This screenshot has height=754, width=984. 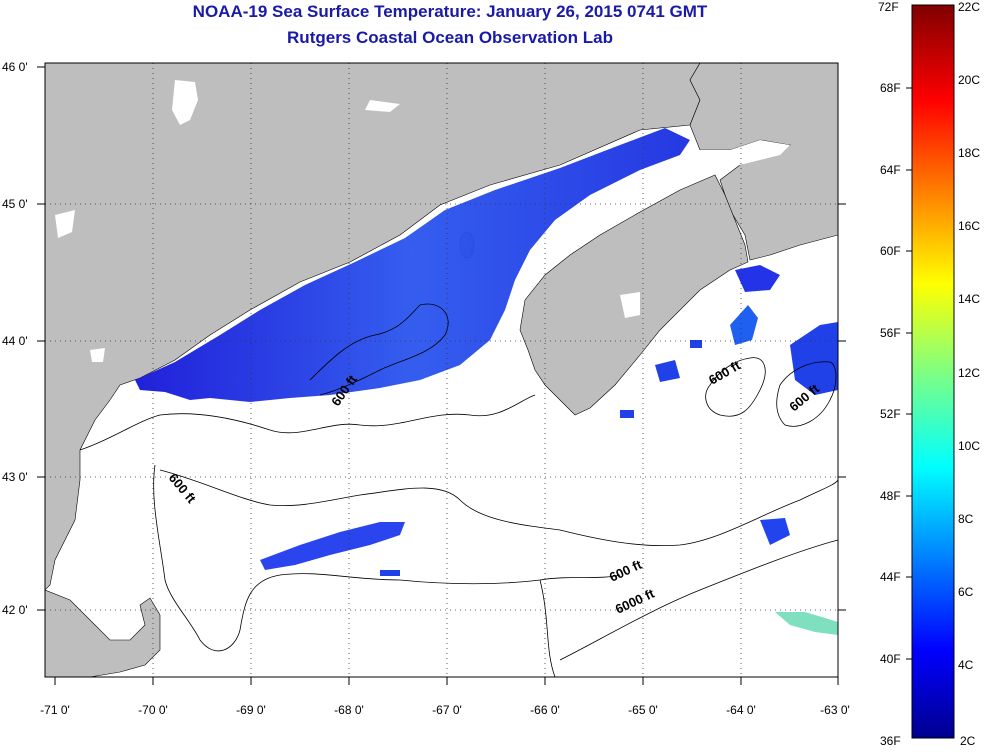 What do you see at coordinates (890, 496) in the screenshot?
I see `colorbar-f-label: 48F` at bounding box center [890, 496].